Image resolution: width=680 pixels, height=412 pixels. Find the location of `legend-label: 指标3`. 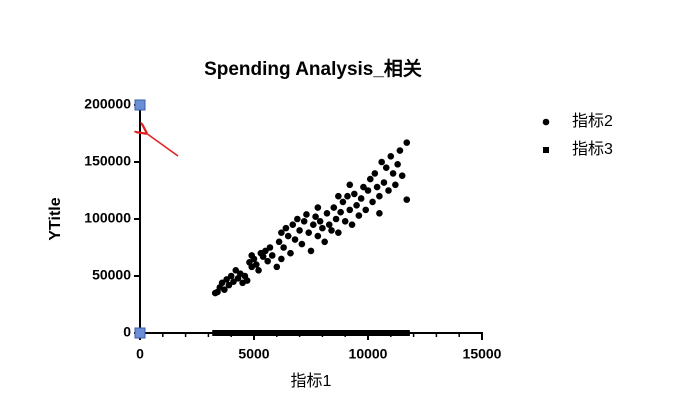

legend-label: 指标3 is located at coordinates (592, 149).